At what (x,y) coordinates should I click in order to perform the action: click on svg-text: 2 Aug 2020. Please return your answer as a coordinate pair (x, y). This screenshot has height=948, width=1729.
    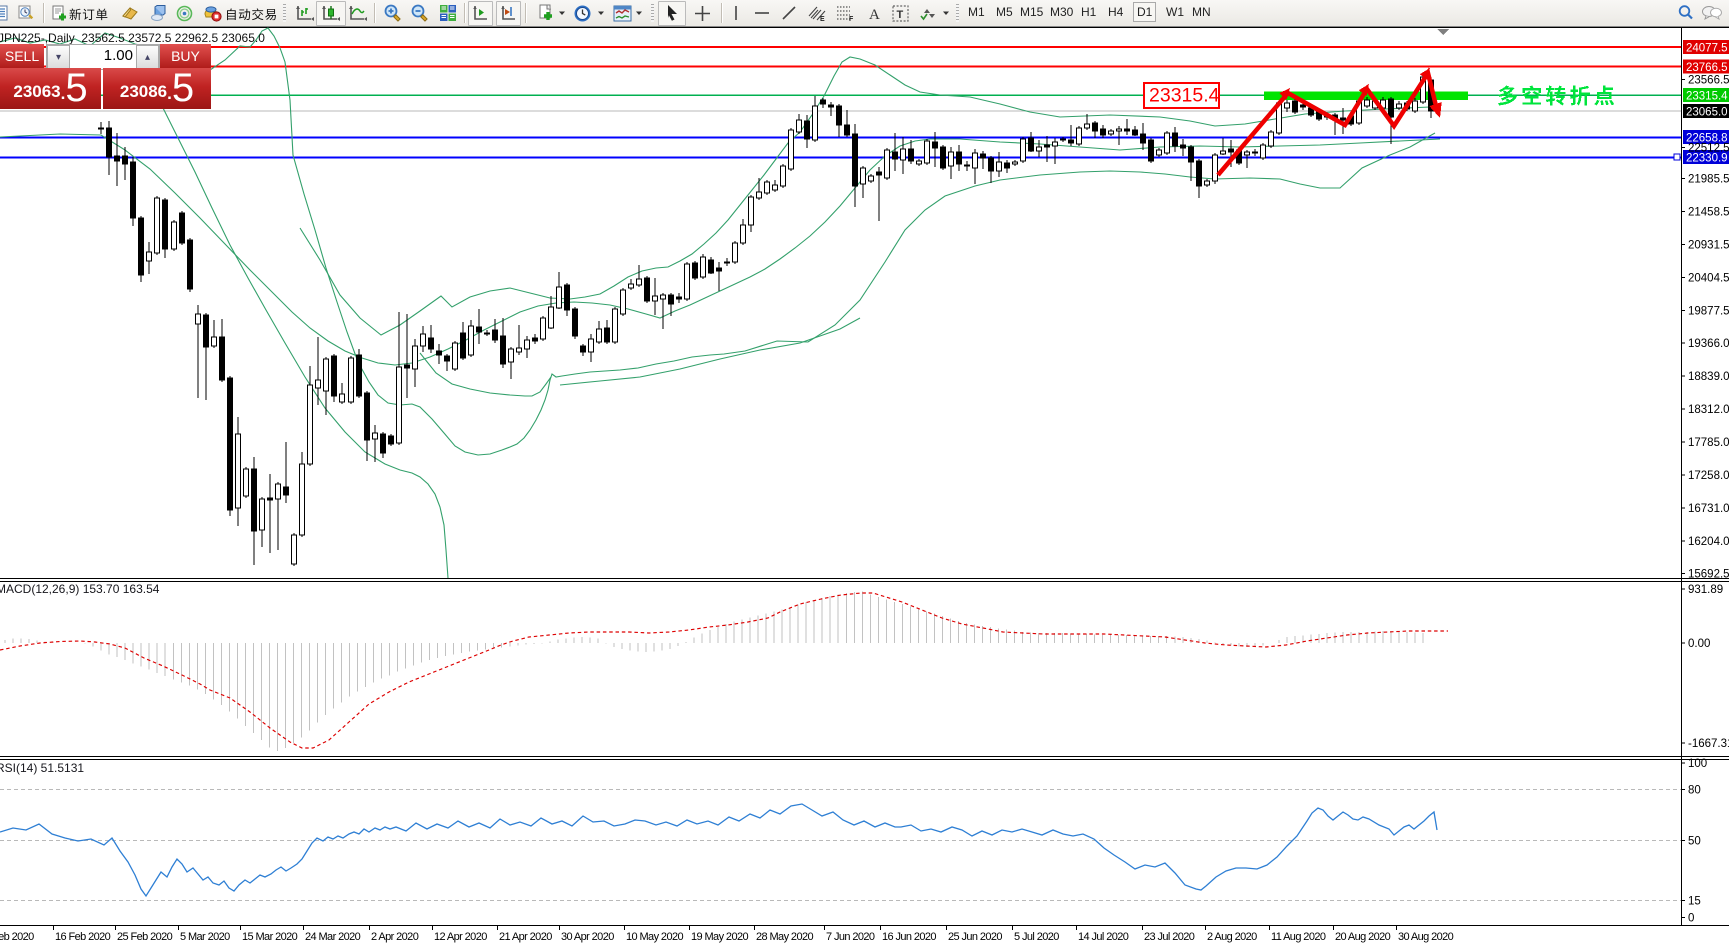
    Looking at the image, I should click on (1232, 937).